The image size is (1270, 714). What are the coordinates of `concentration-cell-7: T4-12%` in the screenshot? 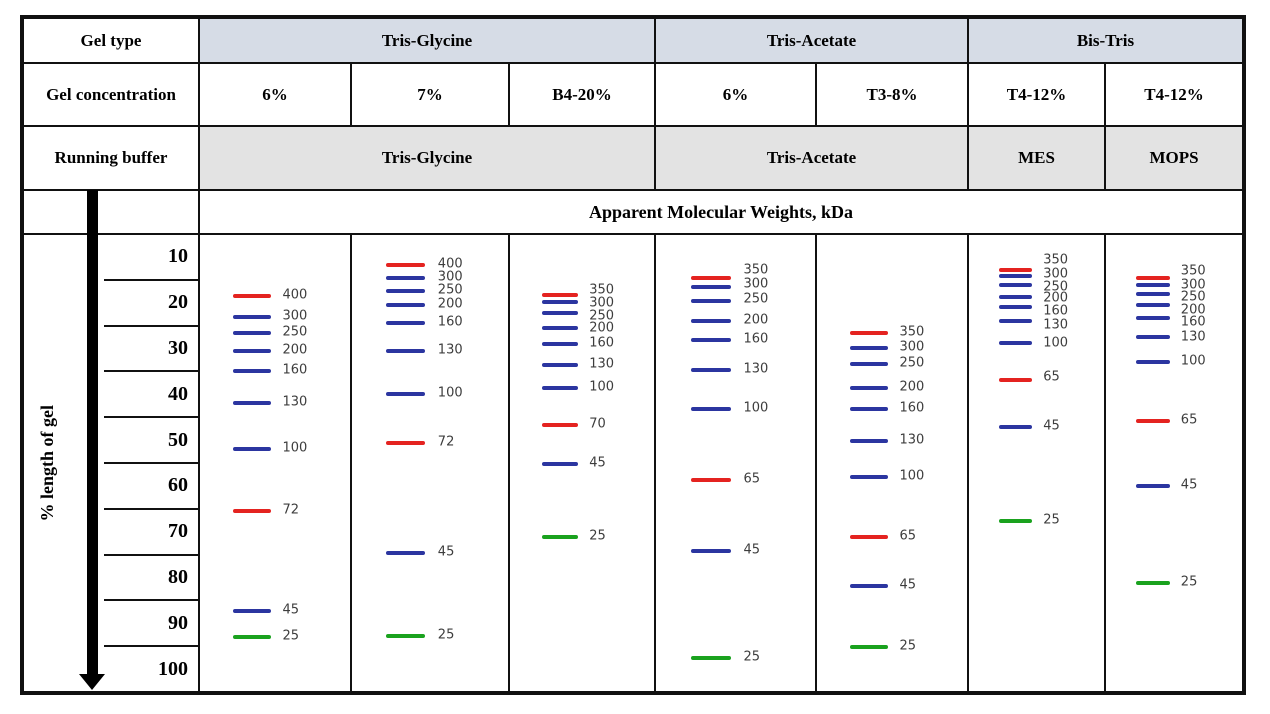 It's located at (1174, 94).